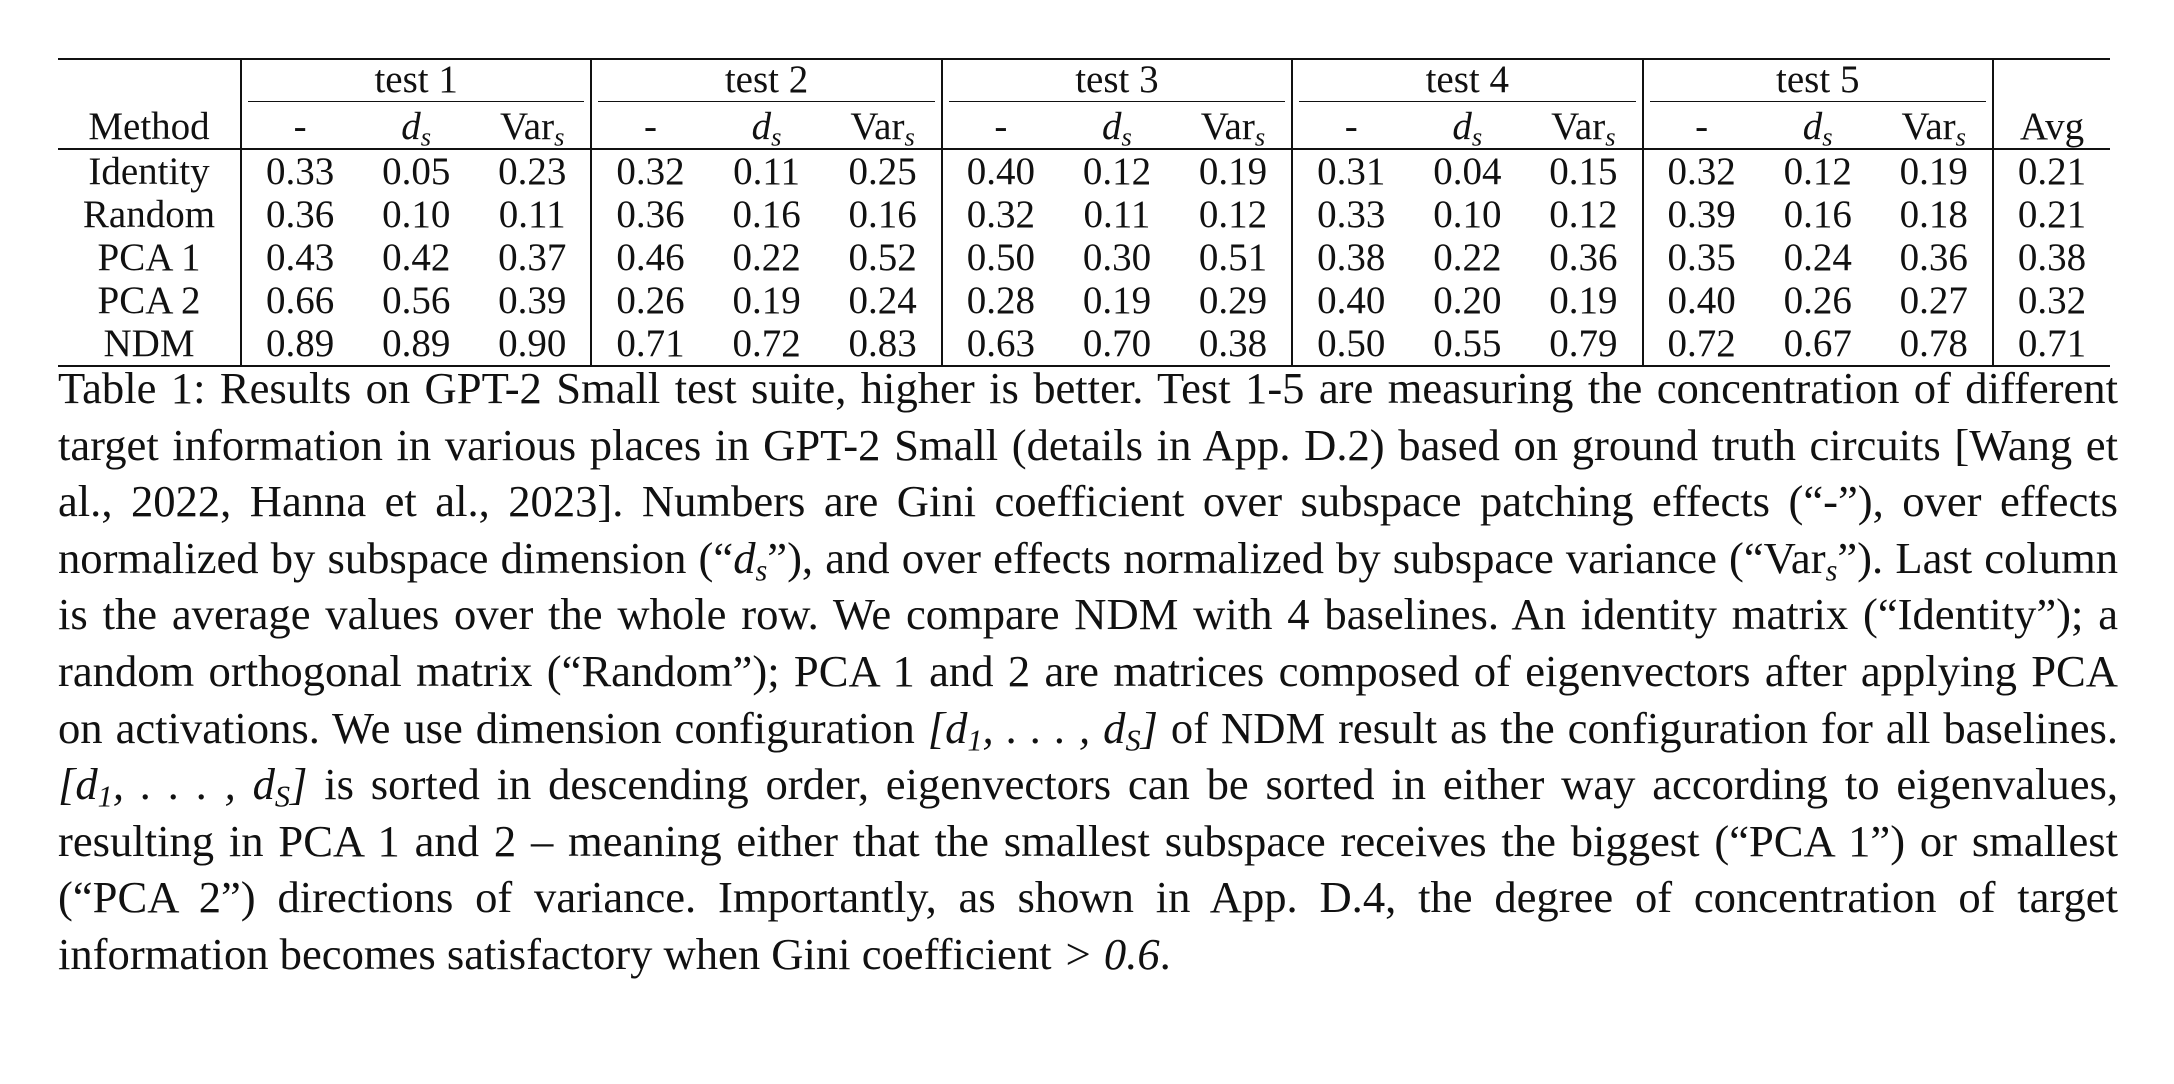 Image resolution: width=2174 pixels, height=1084 pixels. I want to click on subcolumn-header-test4-raw: -, so click(1350, 126).